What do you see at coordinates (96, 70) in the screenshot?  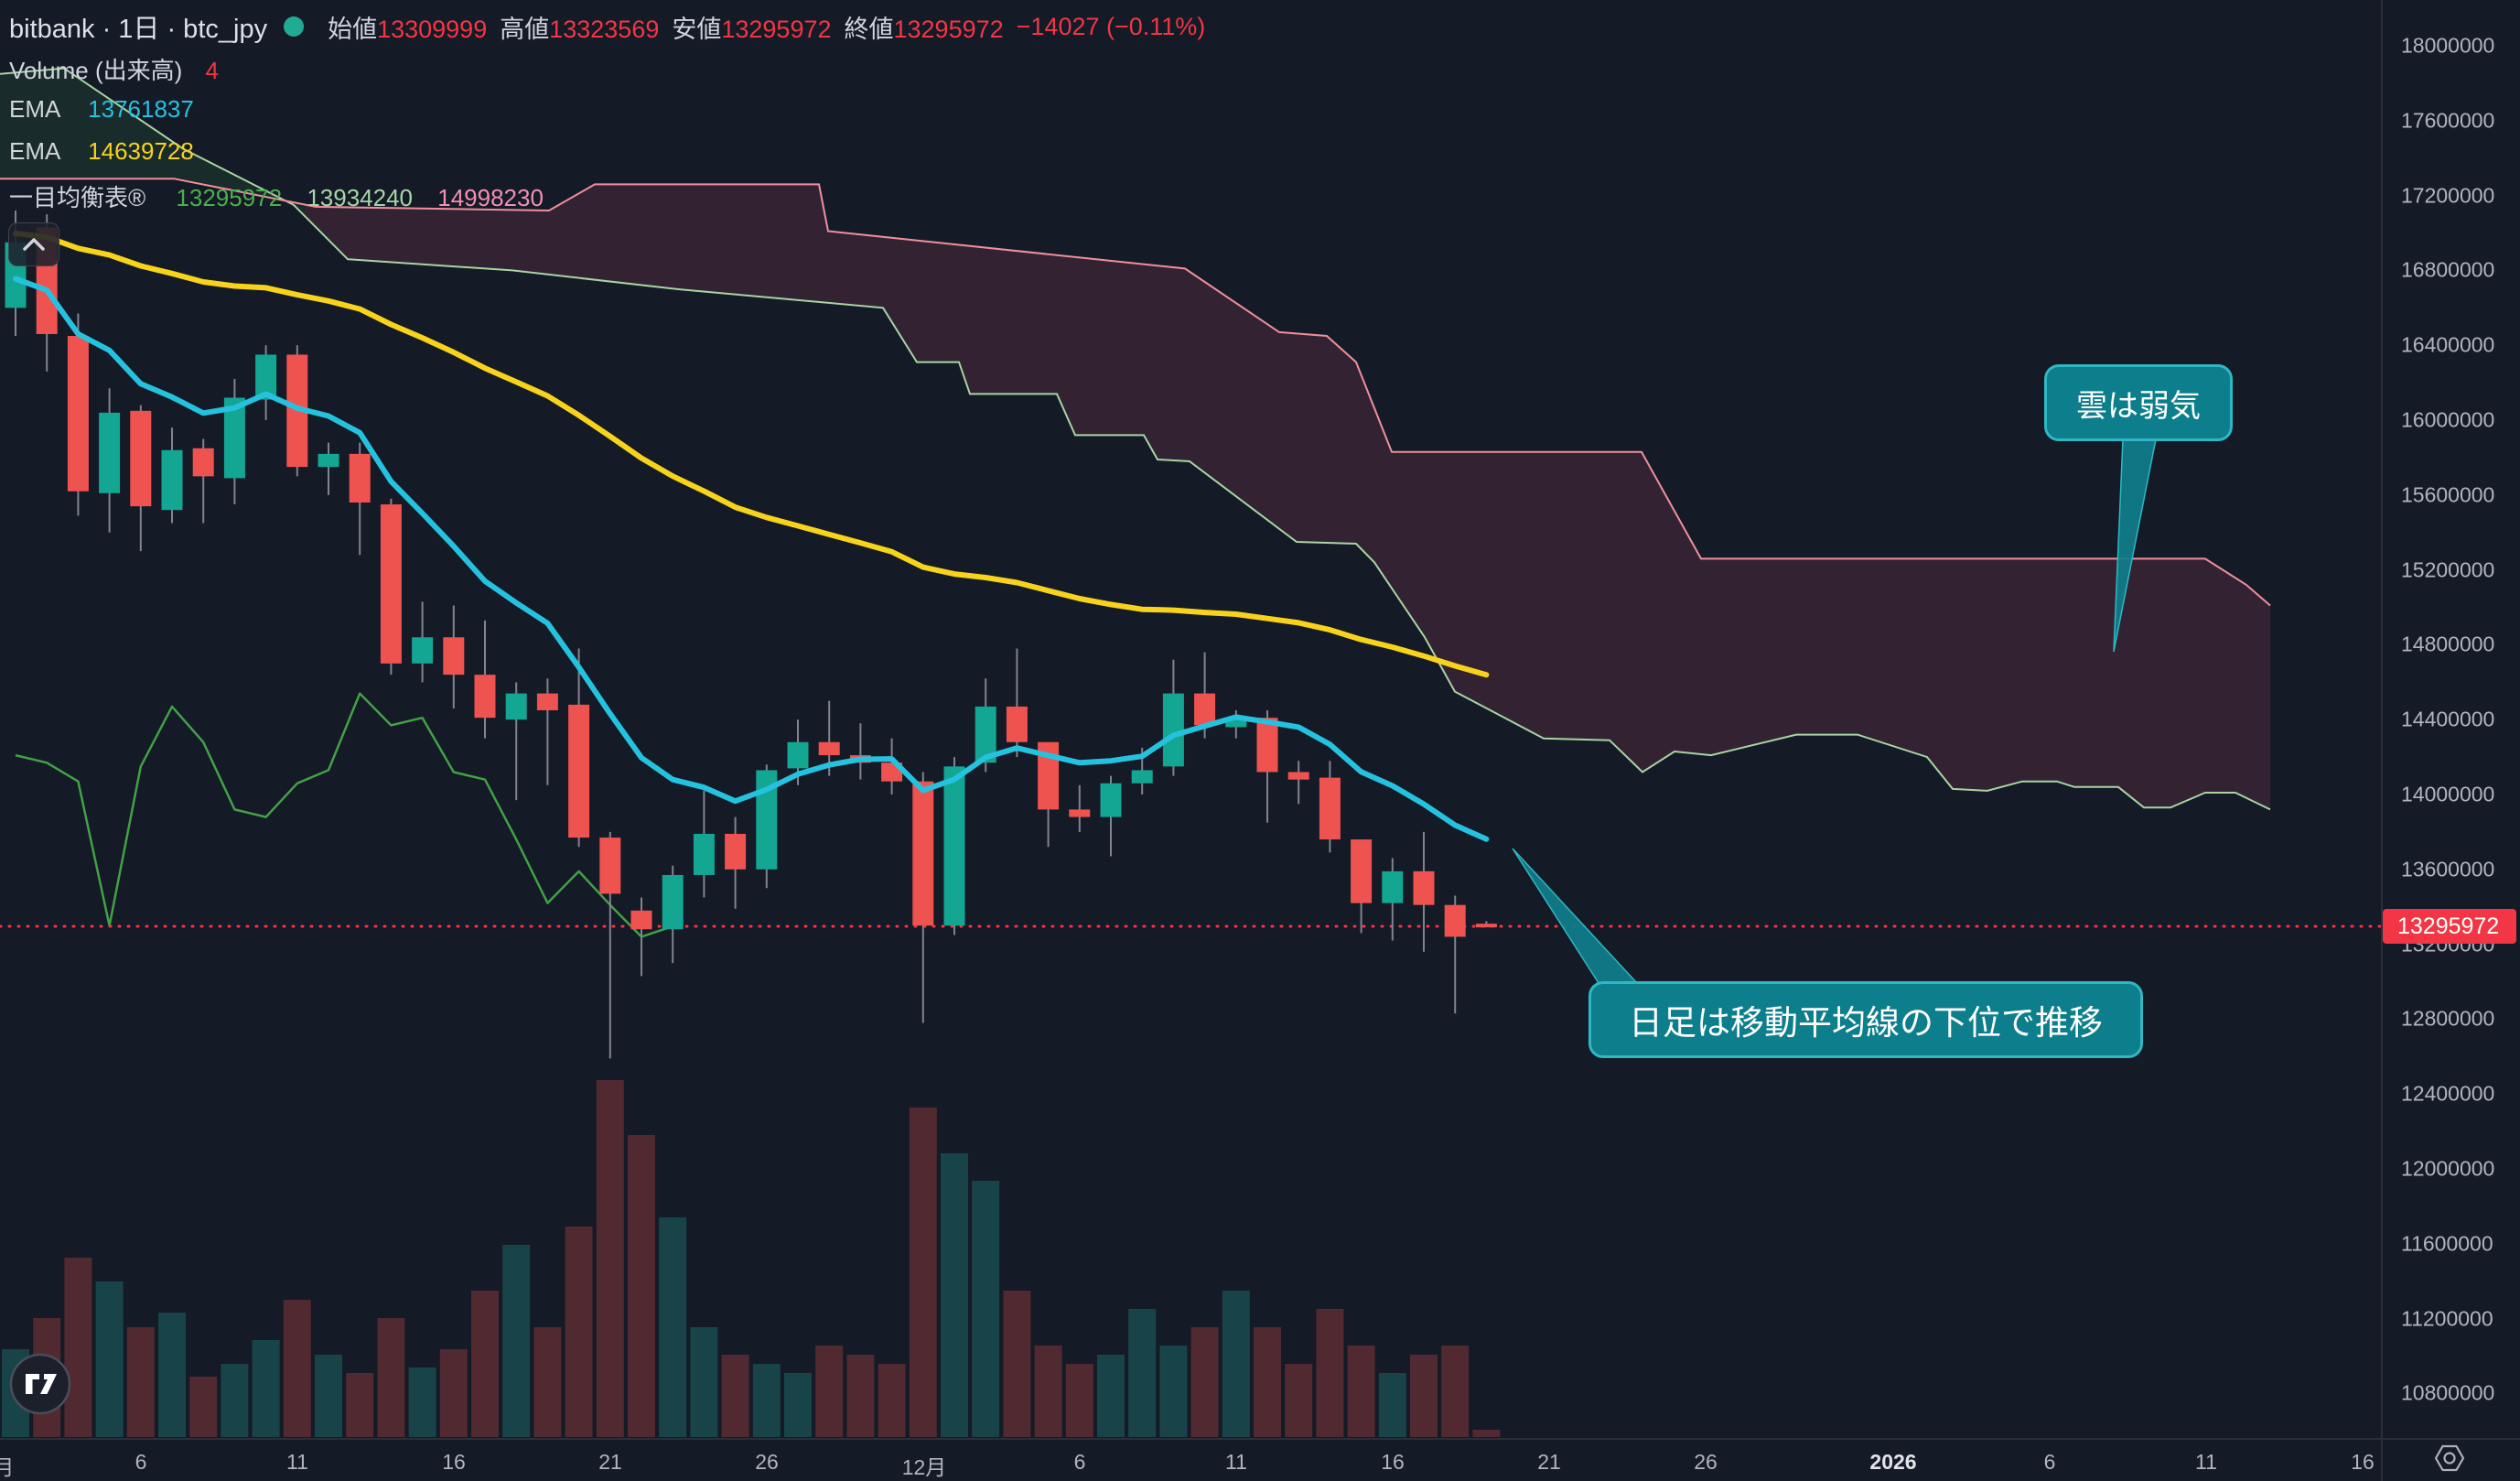 I see `volume-label: Volume (出来高)` at bounding box center [96, 70].